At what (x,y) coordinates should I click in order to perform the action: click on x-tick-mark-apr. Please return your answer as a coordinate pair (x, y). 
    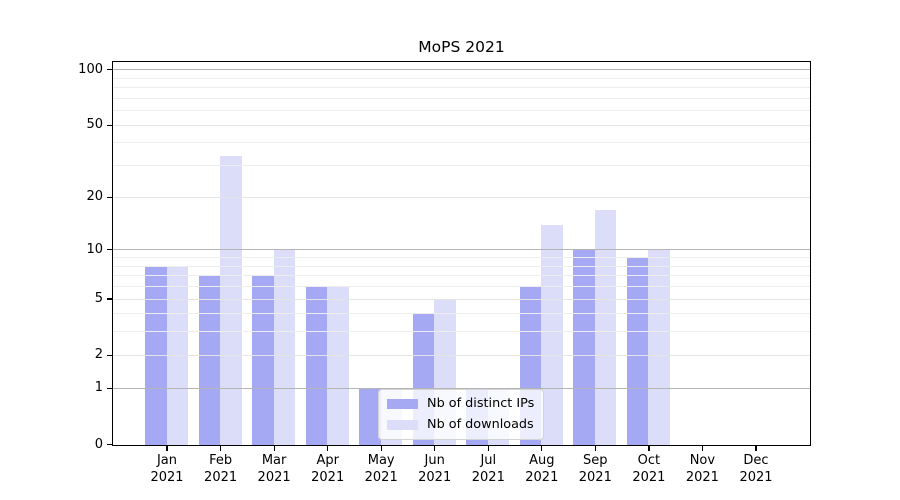
    Looking at the image, I should click on (328, 448).